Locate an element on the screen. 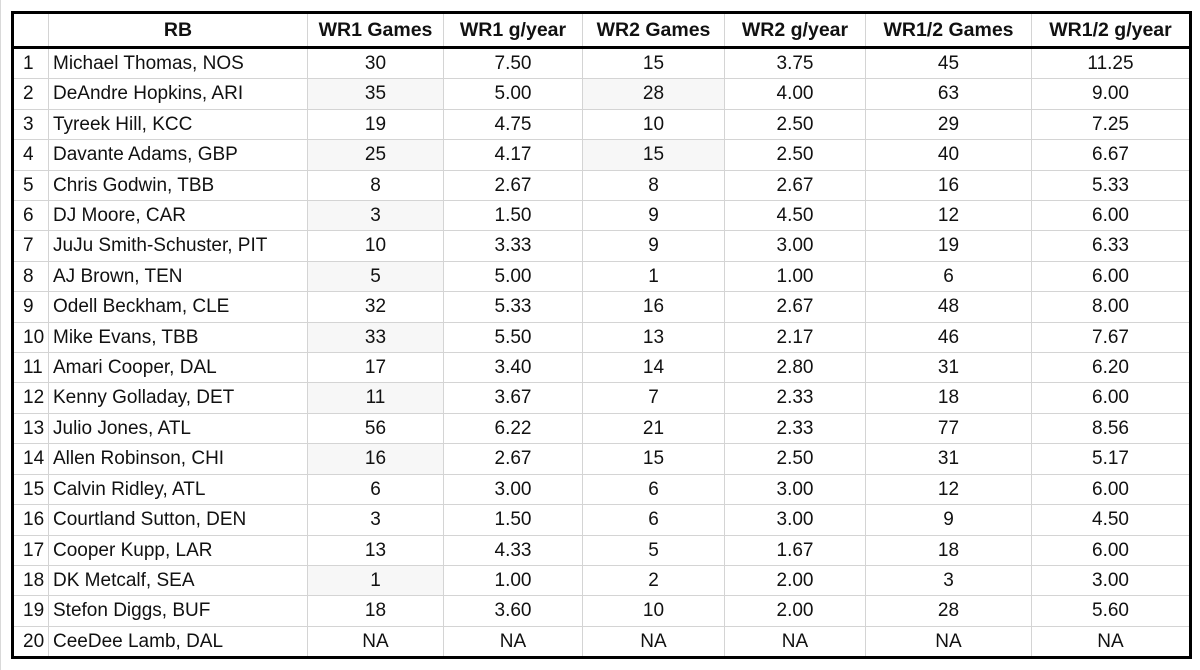 The width and height of the screenshot is (1200, 670). cell-wr2-games: 28 is located at coordinates (653, 94).